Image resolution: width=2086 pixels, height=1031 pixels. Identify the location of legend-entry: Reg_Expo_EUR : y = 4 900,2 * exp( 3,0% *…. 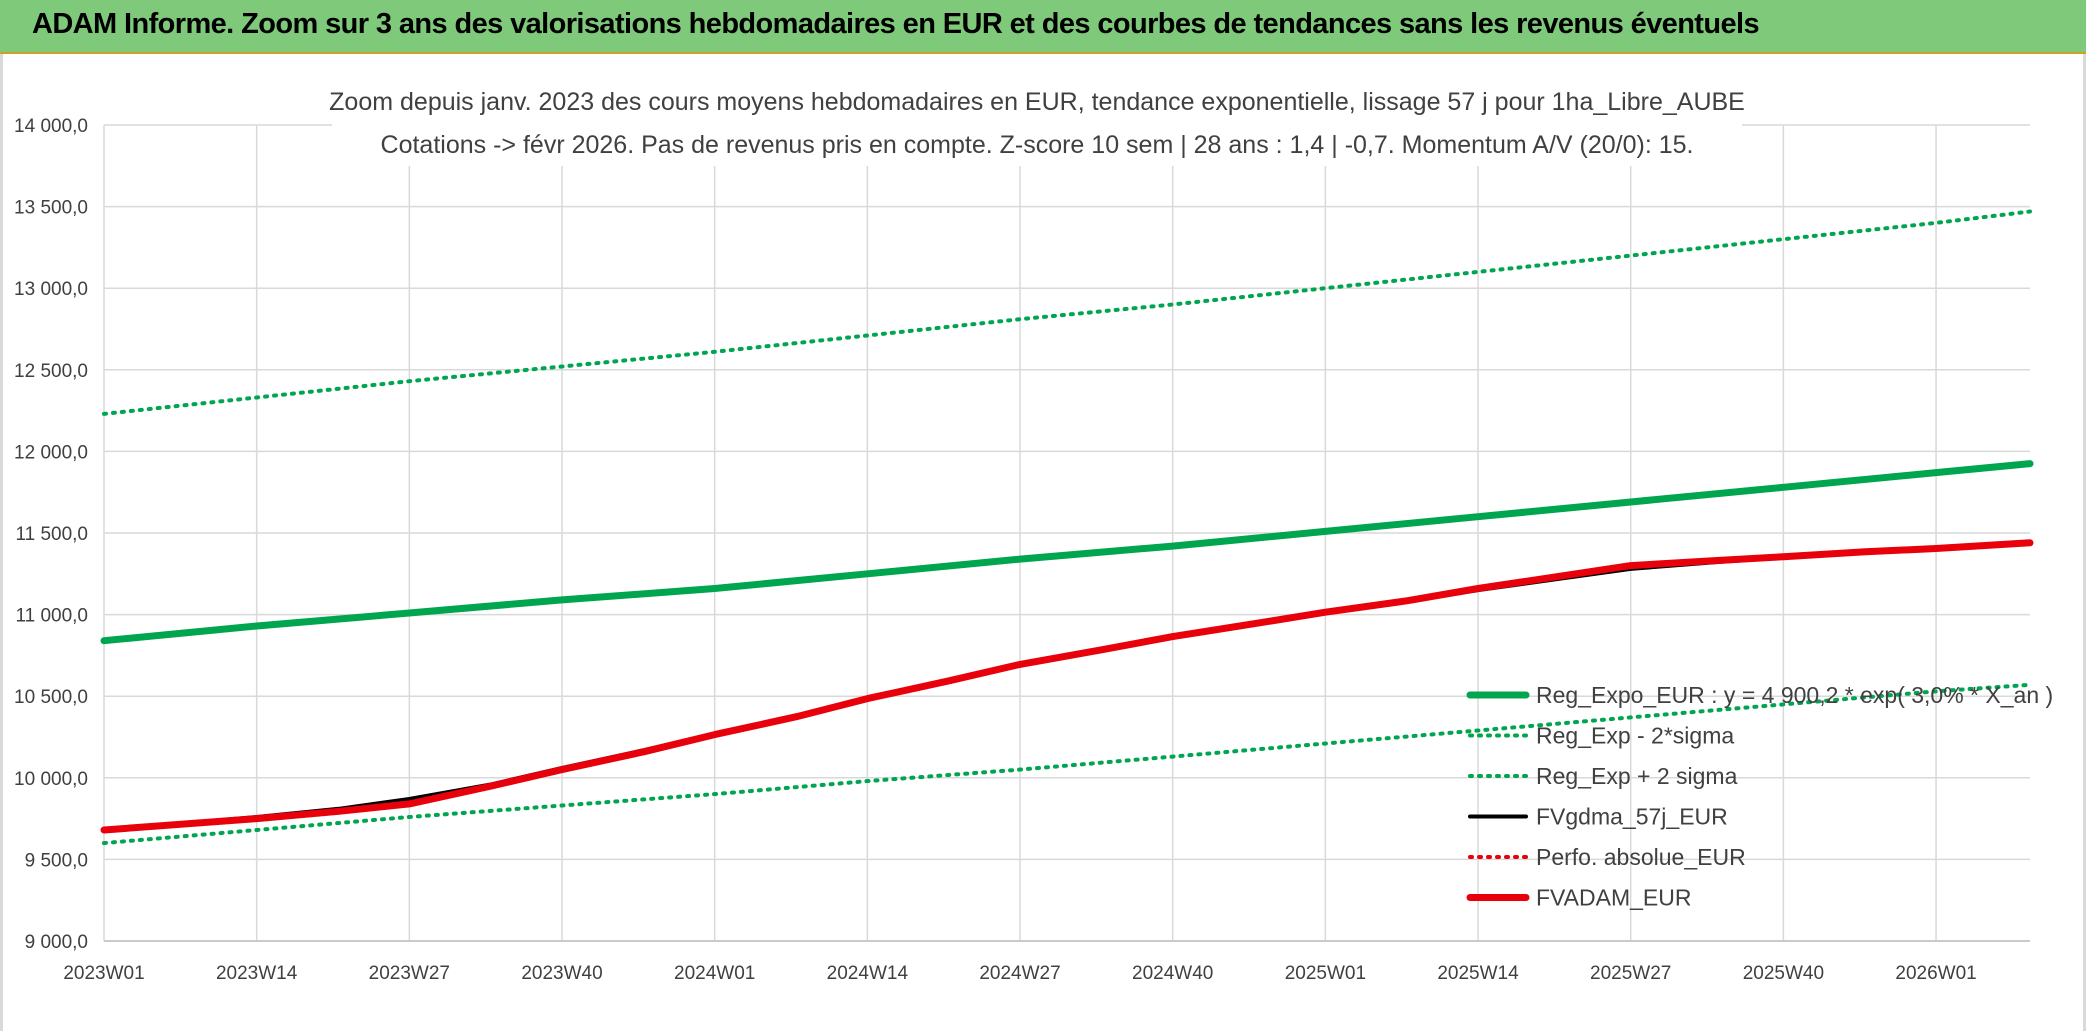
(1794, 695).